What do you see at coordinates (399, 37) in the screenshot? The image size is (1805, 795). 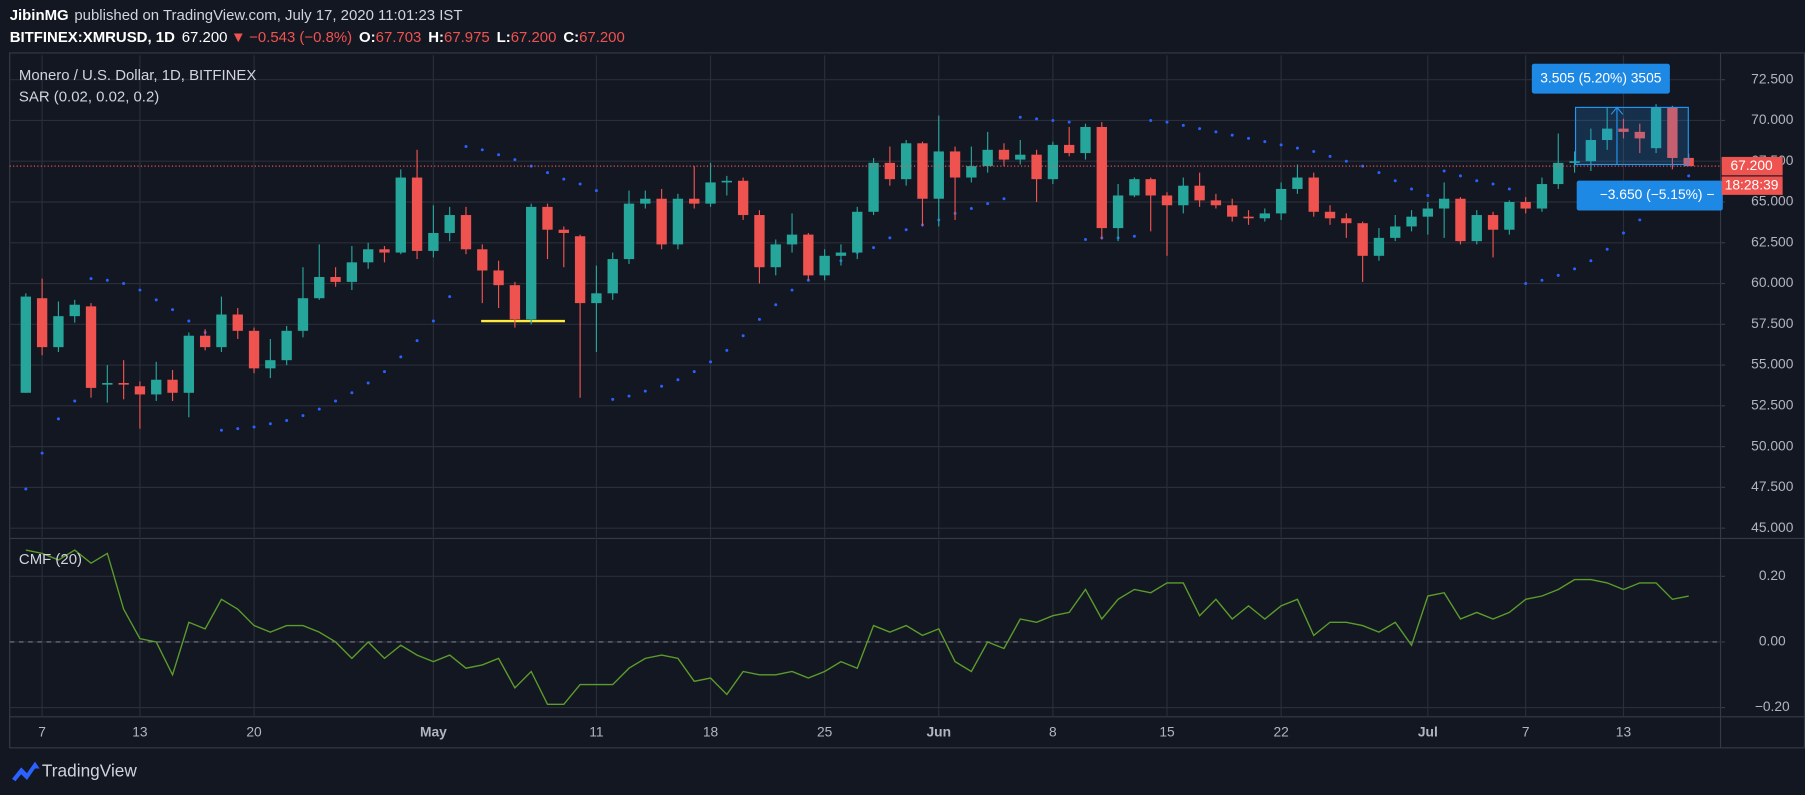 I see `ohlc-value: 67.703` at bounding box center [399, 37].